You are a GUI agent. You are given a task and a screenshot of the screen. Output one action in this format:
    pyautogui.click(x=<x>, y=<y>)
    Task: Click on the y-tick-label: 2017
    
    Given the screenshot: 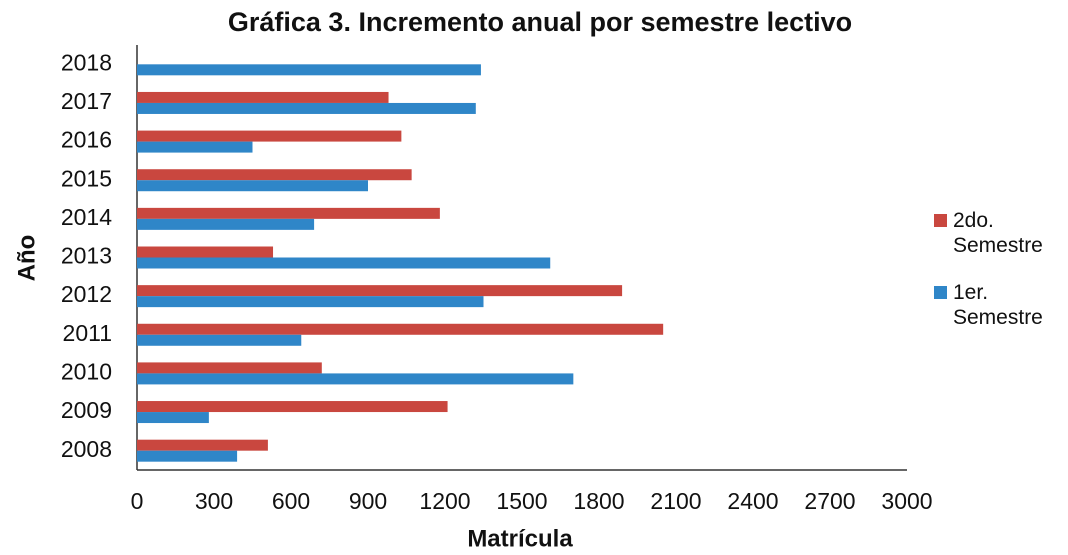 What is the action you would take?
    pyautogui.click(x=86, y=101)
    